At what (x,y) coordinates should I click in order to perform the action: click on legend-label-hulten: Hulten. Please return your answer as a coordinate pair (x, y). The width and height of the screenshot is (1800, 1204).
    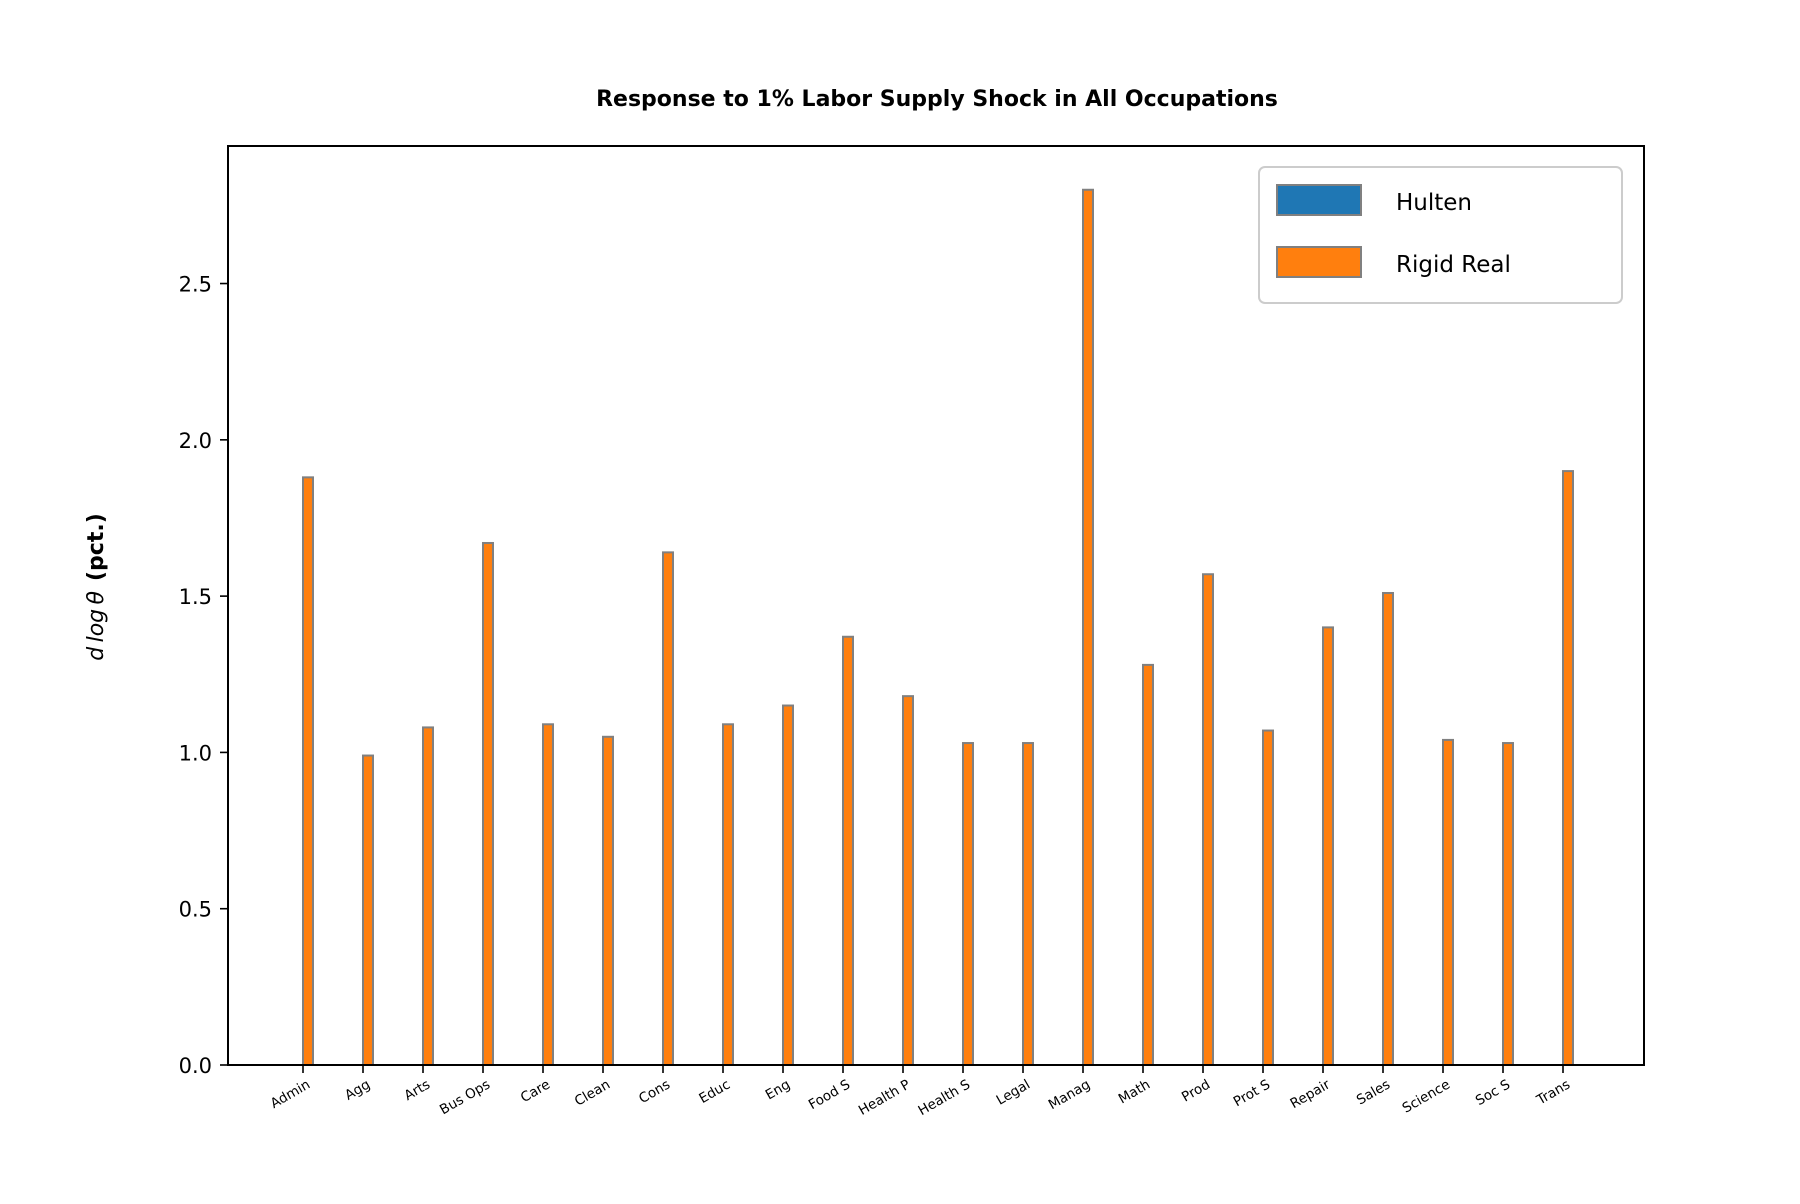
    Looking at the image, I should click on (1434, 203).